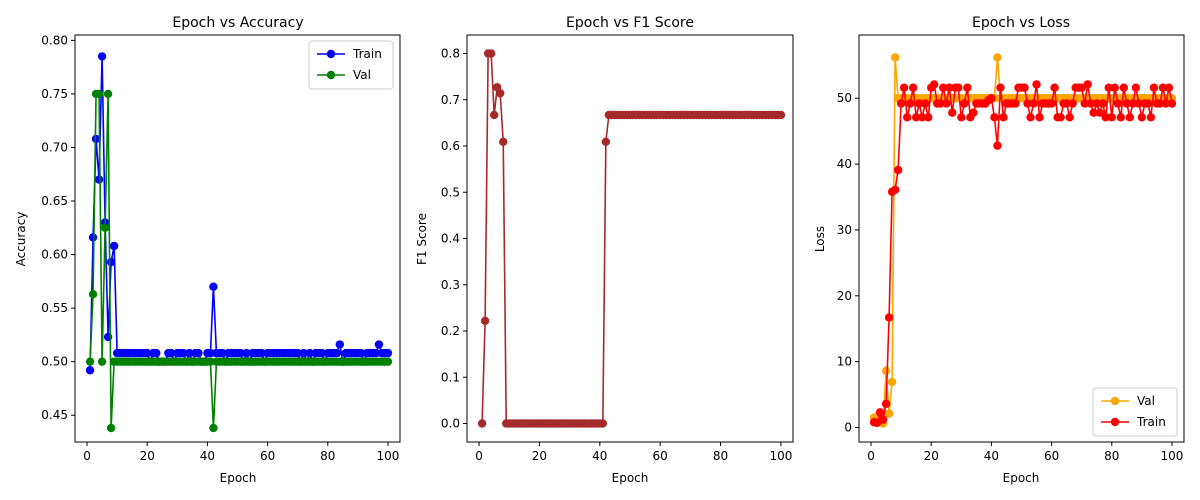 This screenshot has width=1200, height=500. Describe the element at coordinates (238, 478) in the screenshot. I see `accuracy-x-axis-label: Epoch` at that location.